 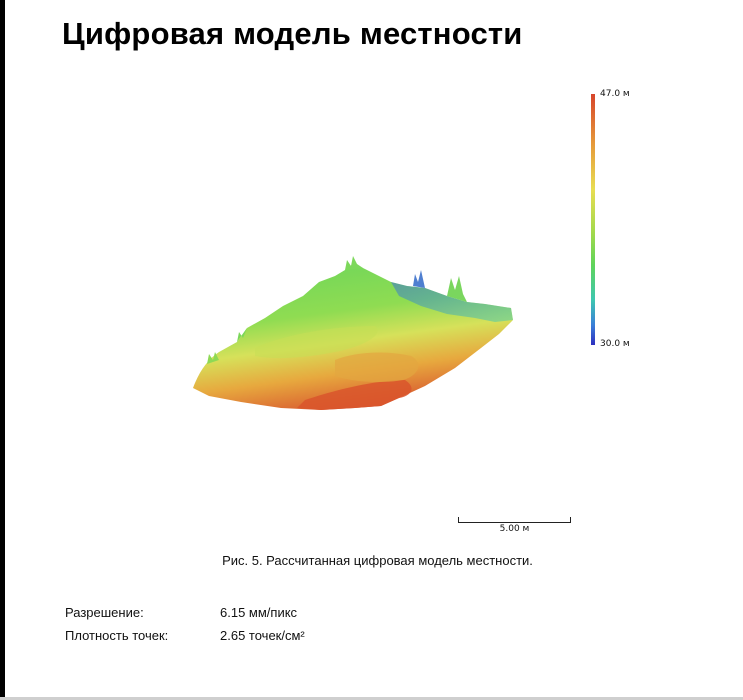 I want to click on dem-render, so click(x=353, y=333).